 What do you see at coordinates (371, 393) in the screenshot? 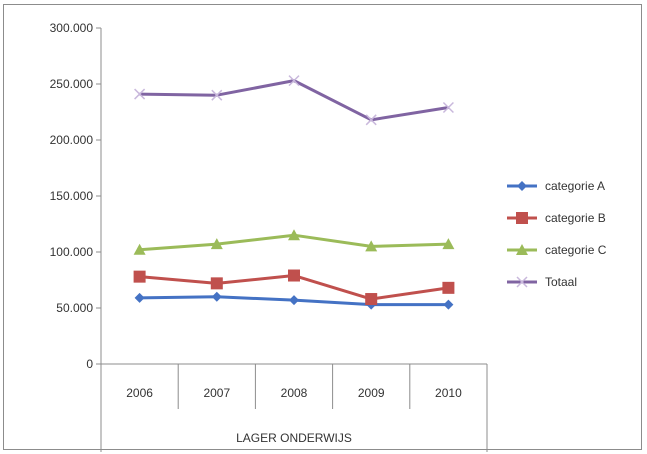
I see `x-tick-label: 2009` at bounding box center [371, 393].